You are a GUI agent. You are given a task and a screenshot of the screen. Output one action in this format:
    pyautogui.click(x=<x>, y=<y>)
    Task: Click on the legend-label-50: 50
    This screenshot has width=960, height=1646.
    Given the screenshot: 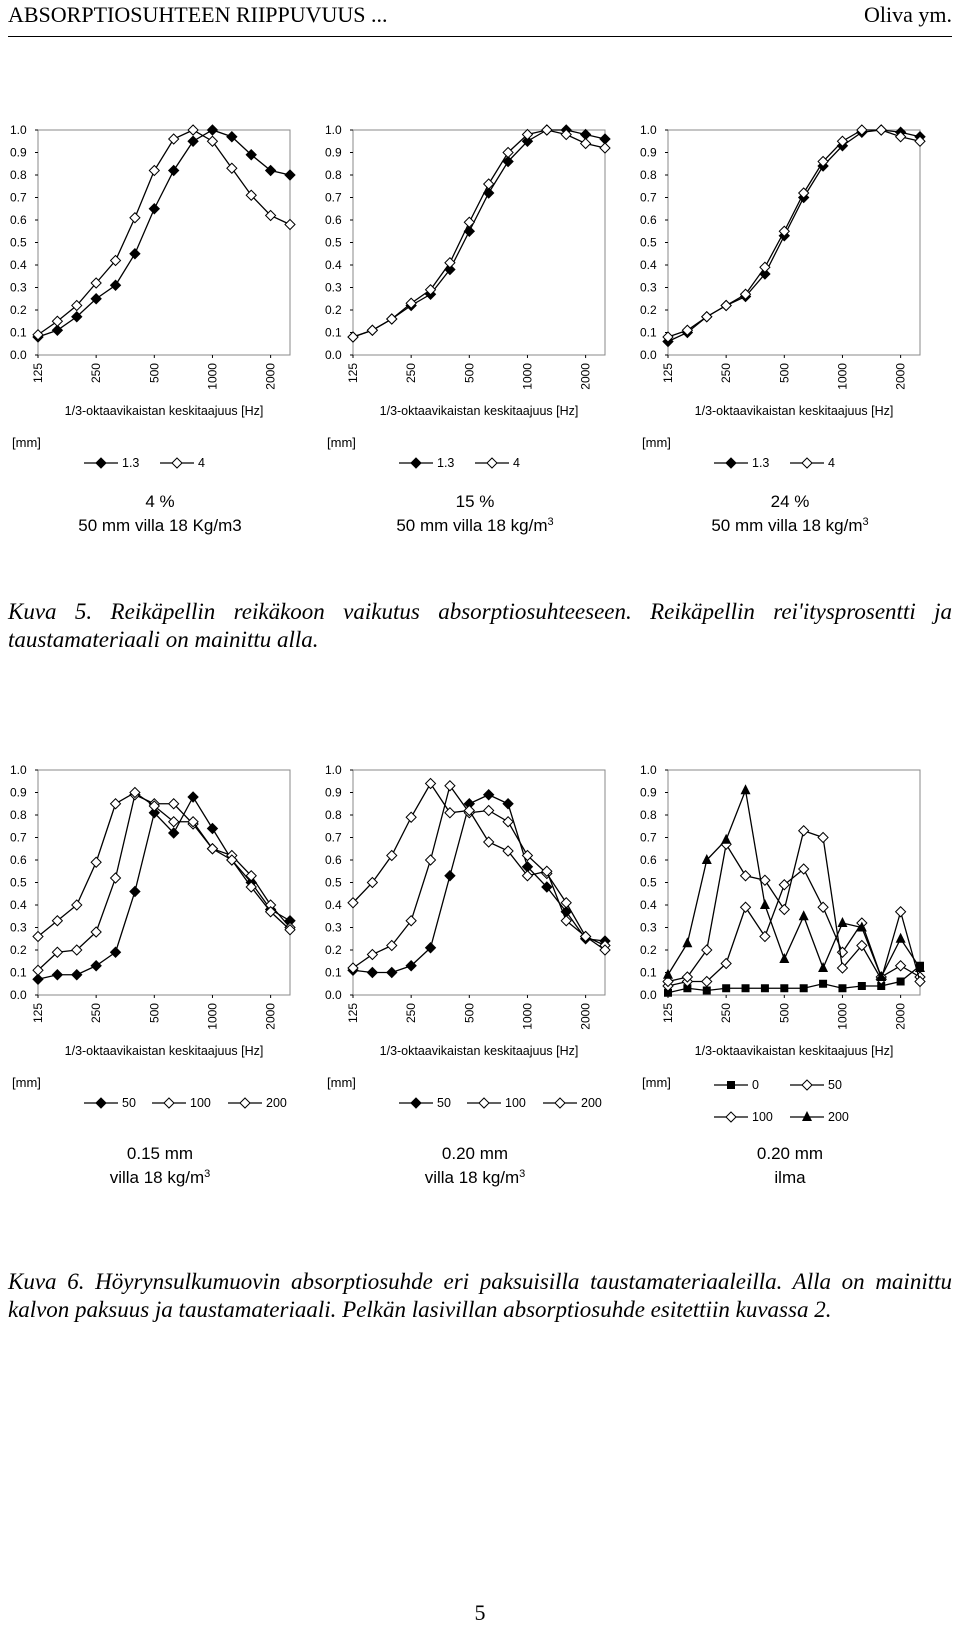 What is the action you would take?
    pyautogui.click(x=129, y=1103)
    